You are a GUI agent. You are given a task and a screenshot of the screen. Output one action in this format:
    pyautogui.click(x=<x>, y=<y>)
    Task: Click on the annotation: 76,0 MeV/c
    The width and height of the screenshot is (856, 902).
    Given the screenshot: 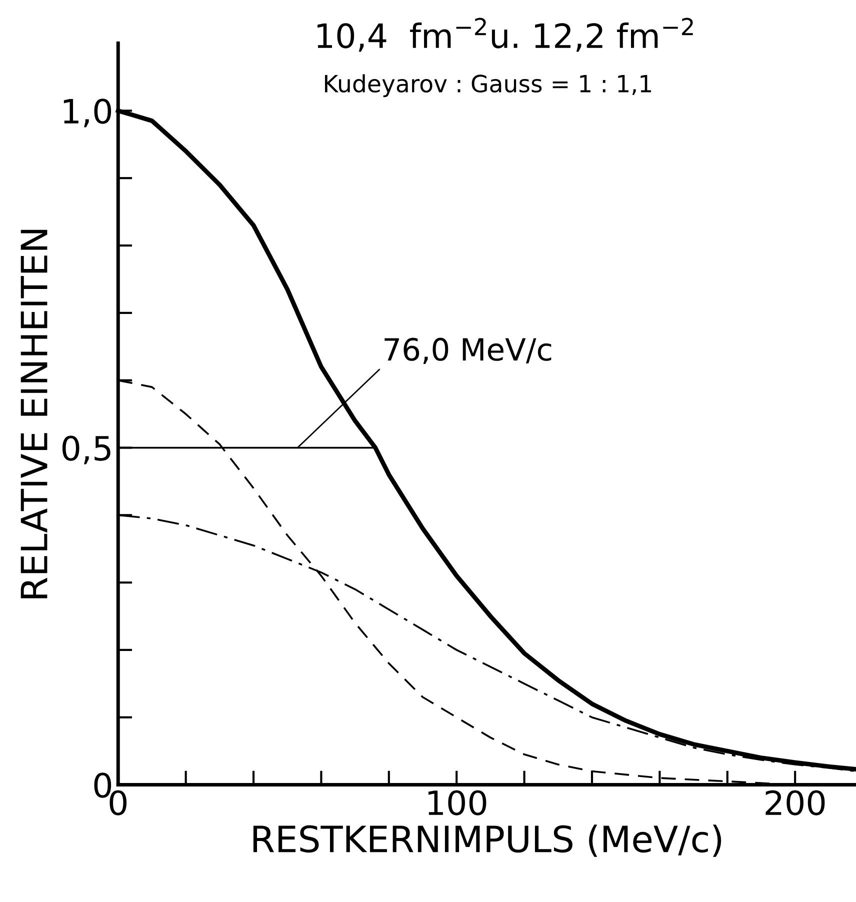 What is the action you would take?
    pyautogui.click(x=468, y=351)
    